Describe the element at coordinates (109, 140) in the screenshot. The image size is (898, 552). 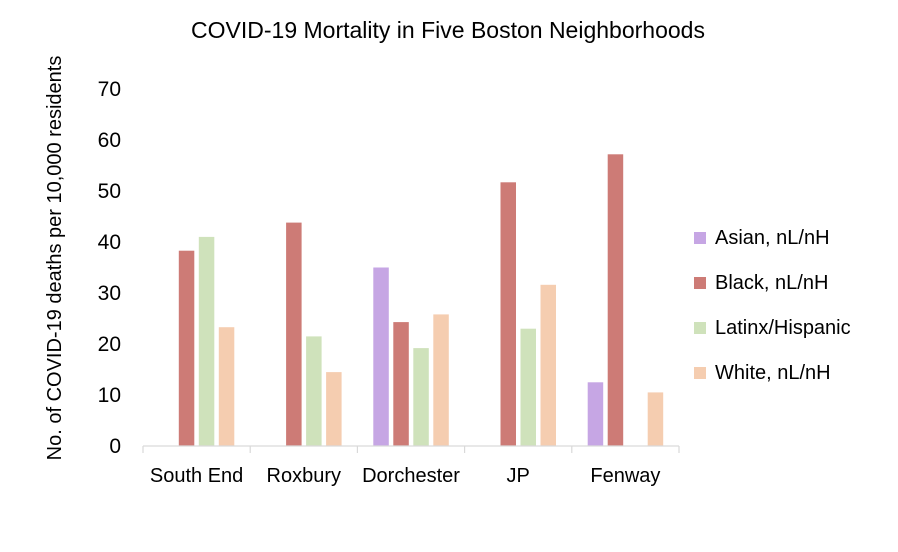
I see `y-tick-label: 60` at that location.